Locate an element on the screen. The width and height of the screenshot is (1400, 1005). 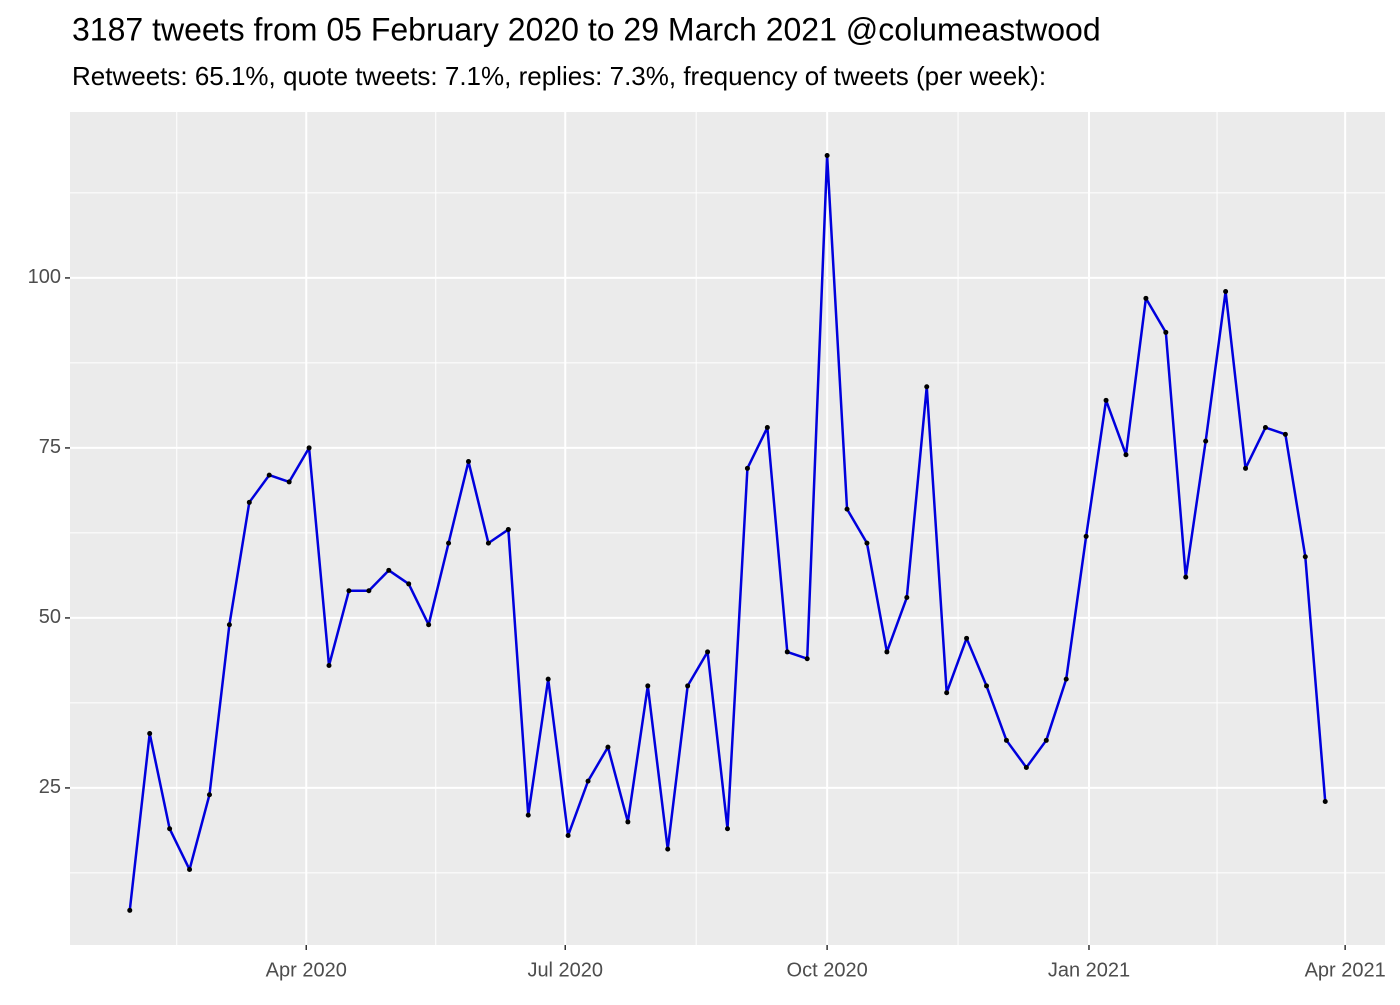
y-tick-label: 75 is located at coordinates (50, 447).